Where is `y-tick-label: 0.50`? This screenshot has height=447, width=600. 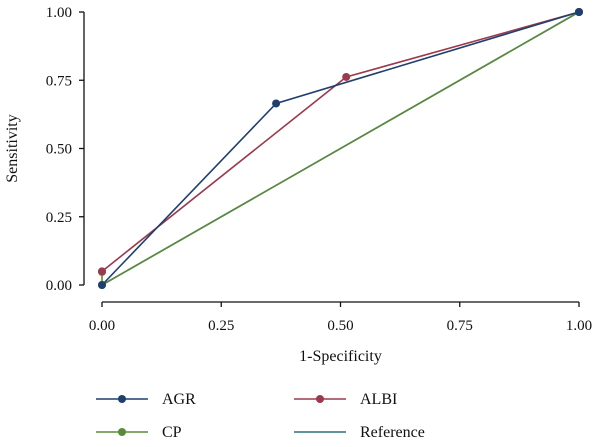 y-tick-label: 0.50 is located at coordinates (59, 150).